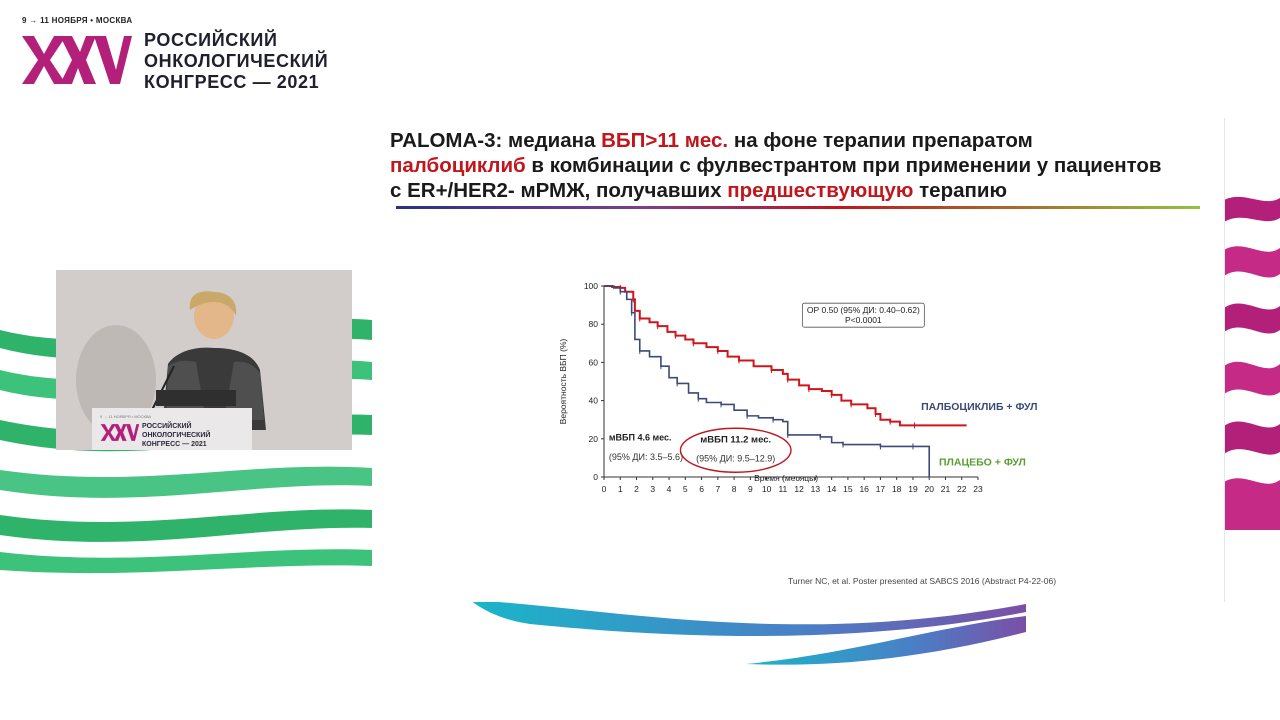 The image size is (1280, 720). I want to click on y-tick-label: 20, so click(594, 439).